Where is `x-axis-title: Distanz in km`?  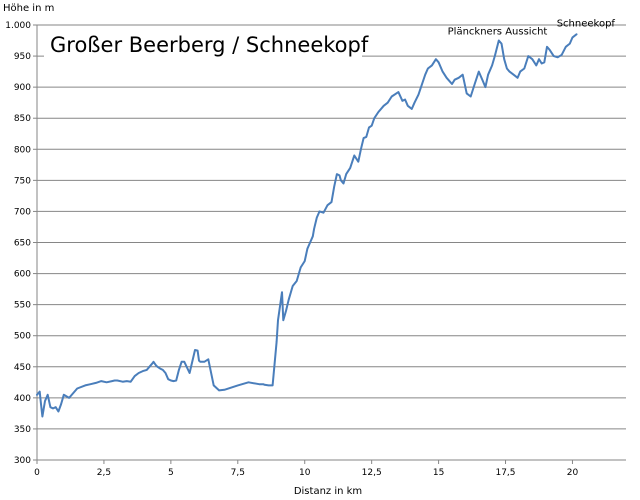 x-axis-title: Distanz in km is located at coordinates (328, 491).